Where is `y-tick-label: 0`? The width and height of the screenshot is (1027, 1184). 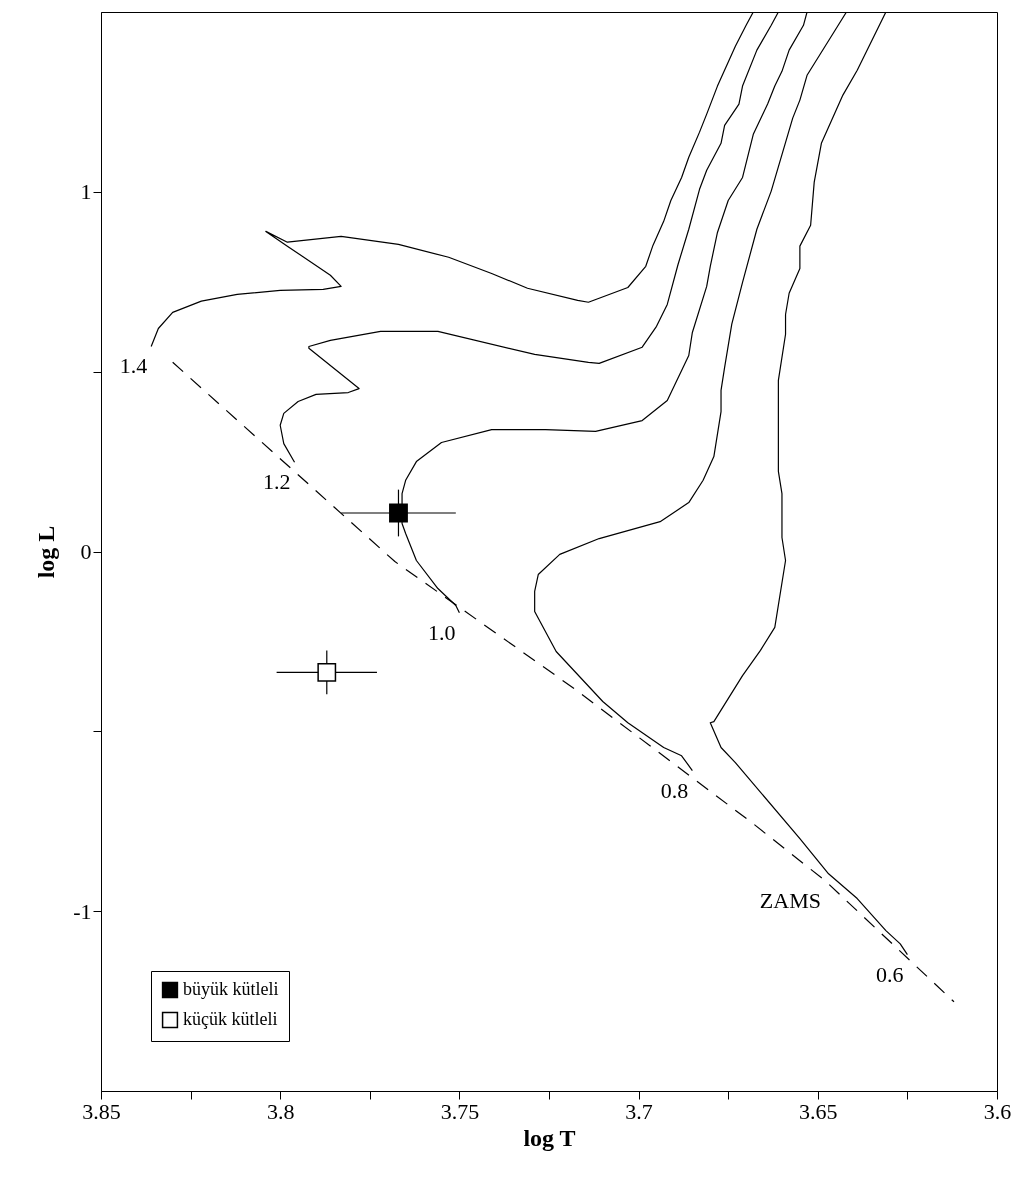 y-tick-label: 0 is located at coordinates (86, 551).